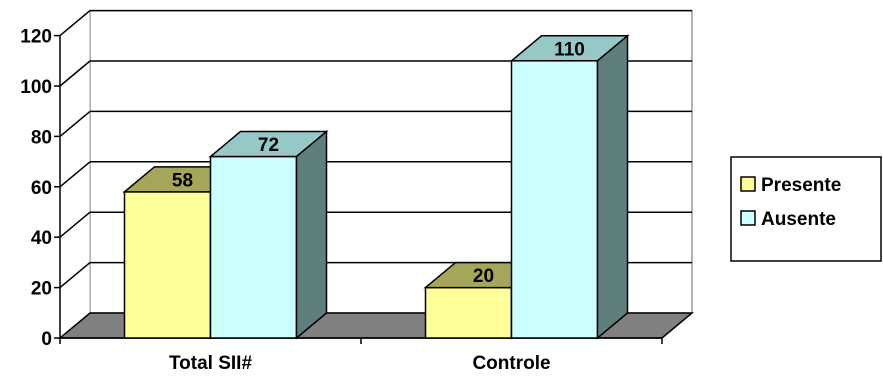 The width and height of the screenshot is (883, 376). What do you see at coordinates (801, 185) in the screenshot?
I see `legend-label: Presente` at bounding box center [801, 185].